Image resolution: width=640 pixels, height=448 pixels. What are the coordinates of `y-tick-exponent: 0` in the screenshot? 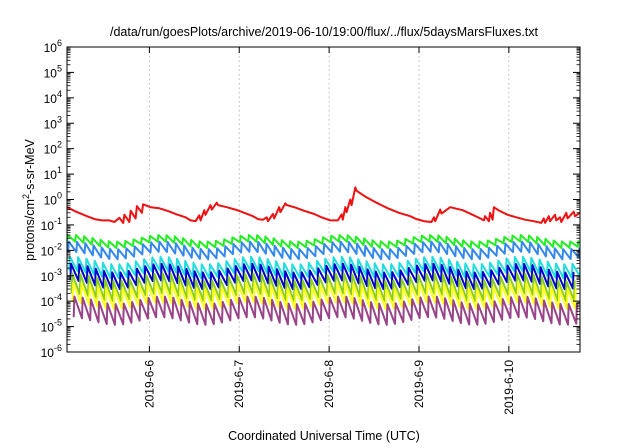 It's located at (59, 196).